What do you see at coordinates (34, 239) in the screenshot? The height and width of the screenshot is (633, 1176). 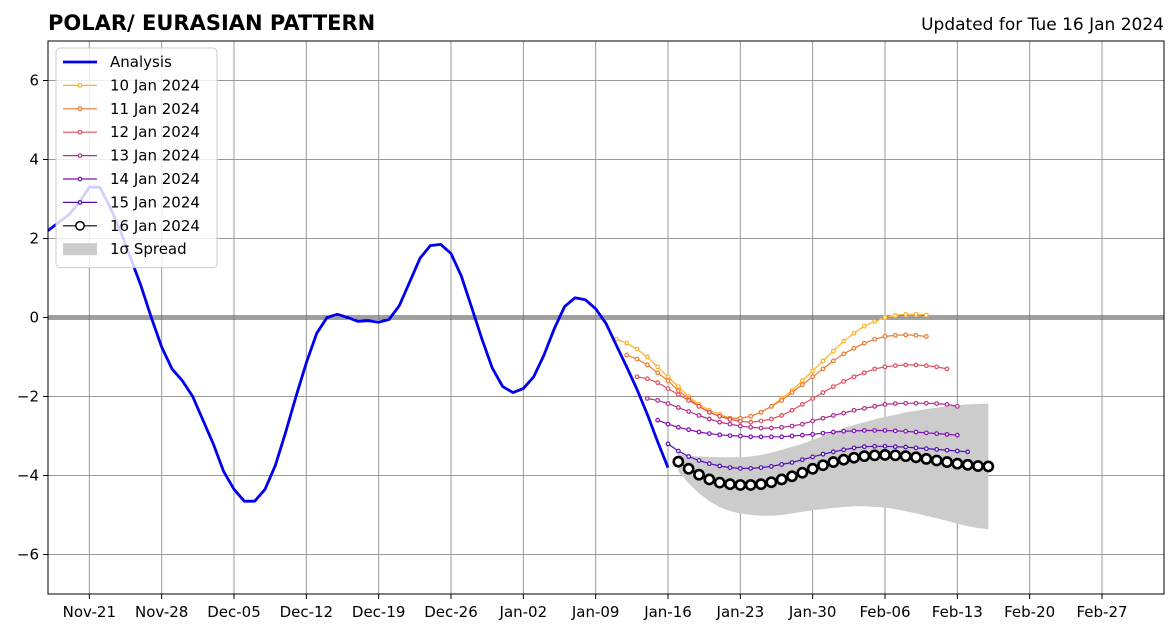 I see `y-tick-label: 2` at bounding box center [34, 239].